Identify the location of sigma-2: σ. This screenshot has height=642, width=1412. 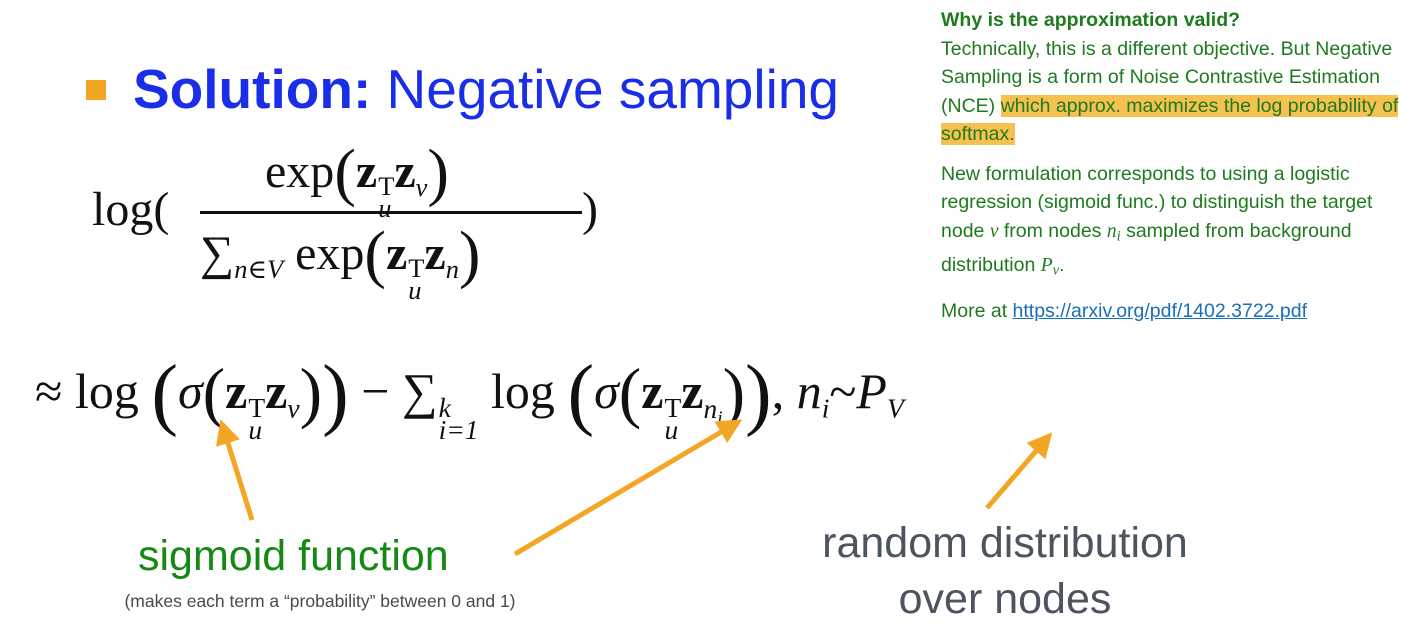
(606, 391).